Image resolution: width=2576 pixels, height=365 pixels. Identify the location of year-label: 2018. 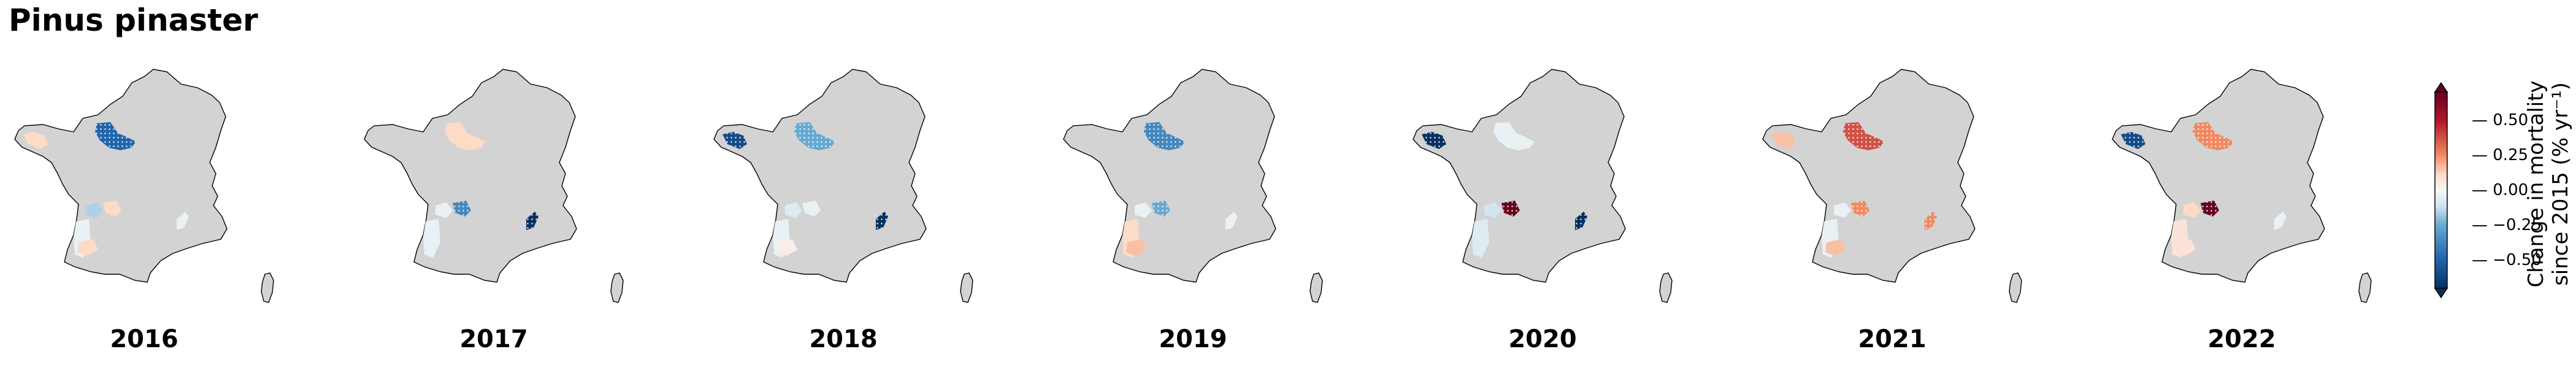
(843, 339).